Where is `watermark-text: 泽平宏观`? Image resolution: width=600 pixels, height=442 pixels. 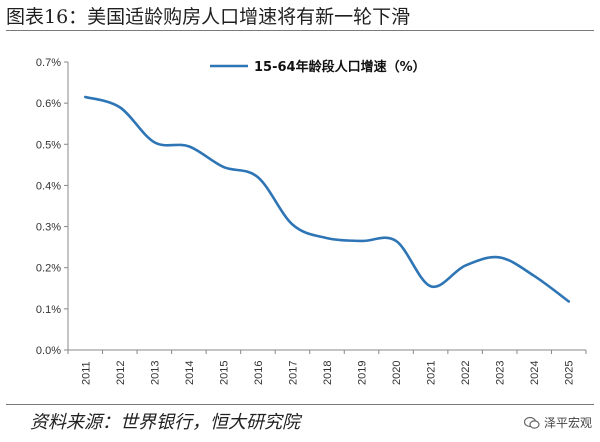
watermark-text: 泽平宏观 is located at coordinates (567, 423).